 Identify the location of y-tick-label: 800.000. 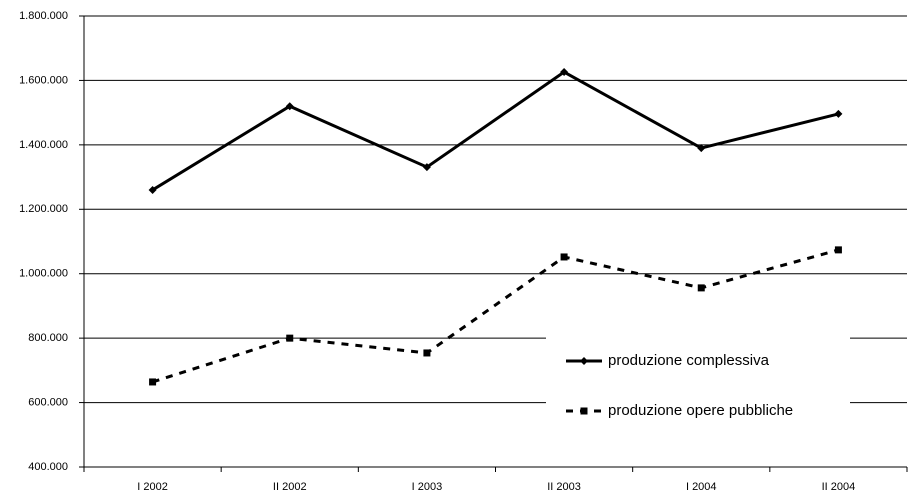
(48, 338).